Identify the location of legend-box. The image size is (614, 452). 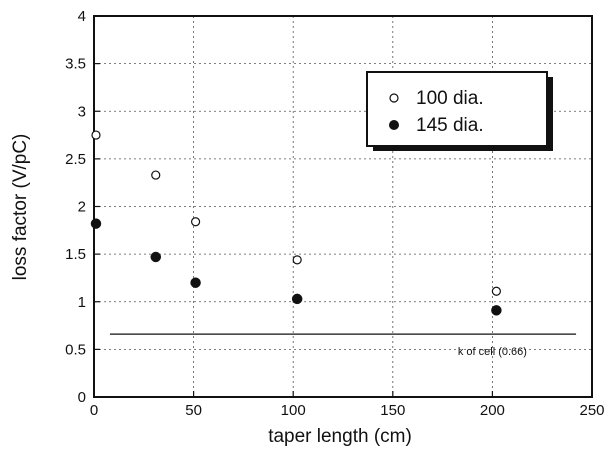
(457, 109).